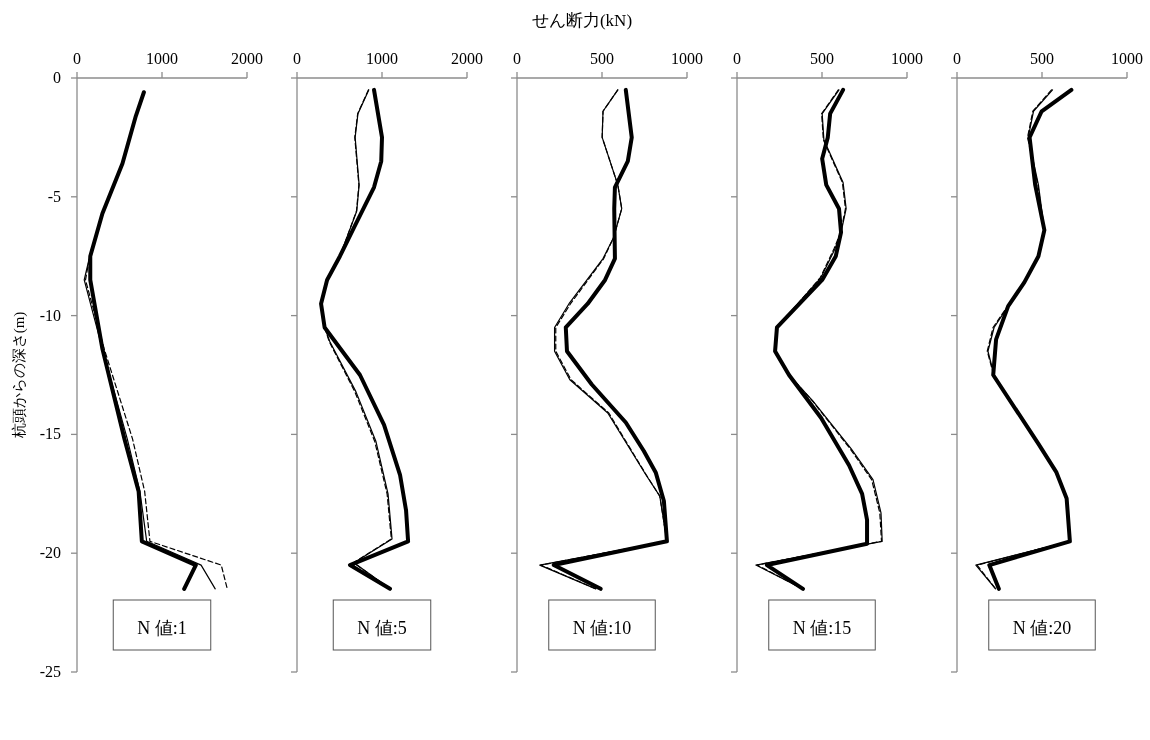  What do you see at coordinates (50, 434) in the screenshot?
I see `y-tick-label: -15` at bounding box center [50, 434].